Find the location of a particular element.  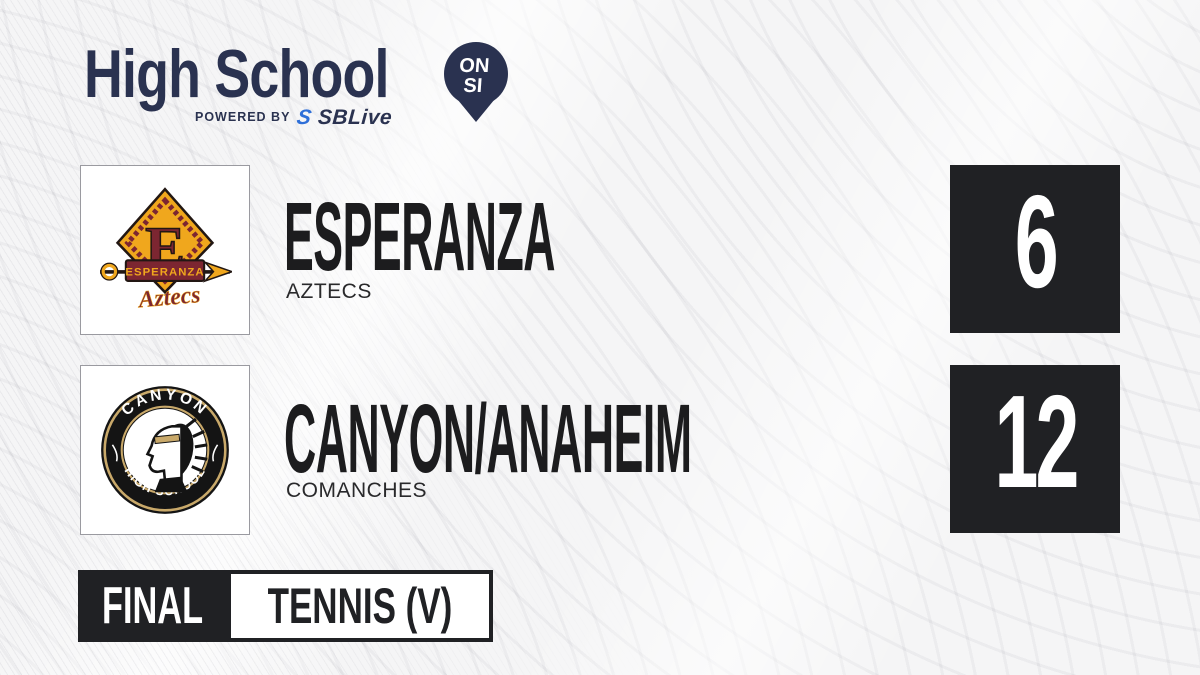

final-label: FINAL is located at coordinates (152, 606).